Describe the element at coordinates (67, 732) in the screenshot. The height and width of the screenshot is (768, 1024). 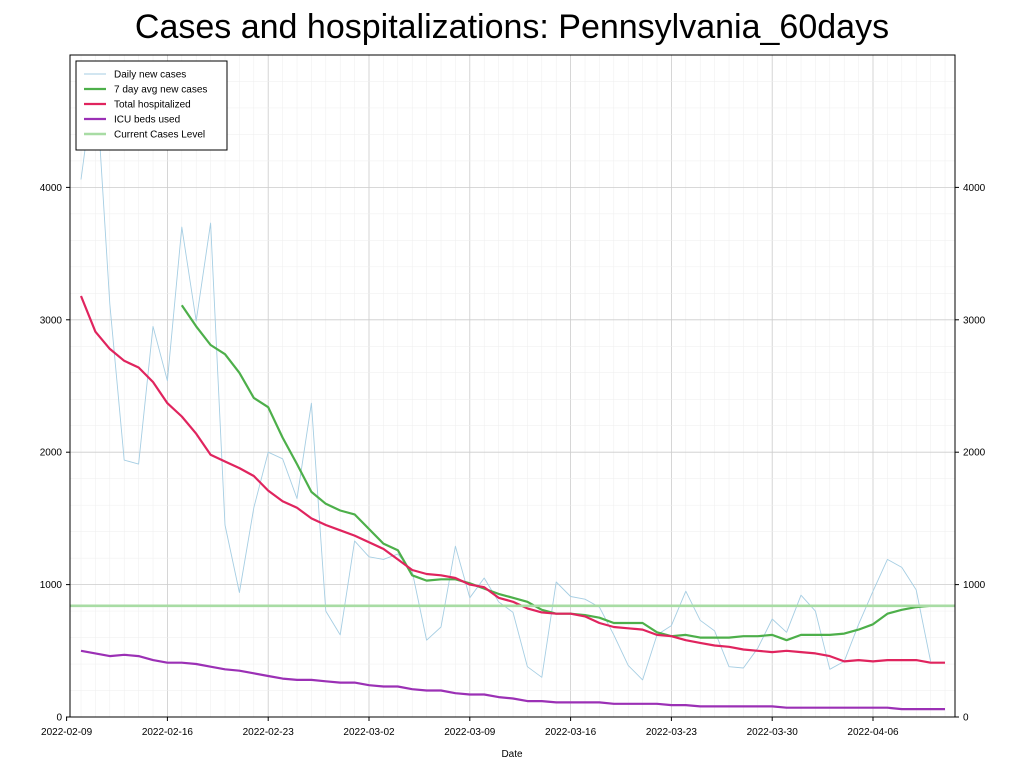
I see `x-tick-label: 2022-02-09` at that location.